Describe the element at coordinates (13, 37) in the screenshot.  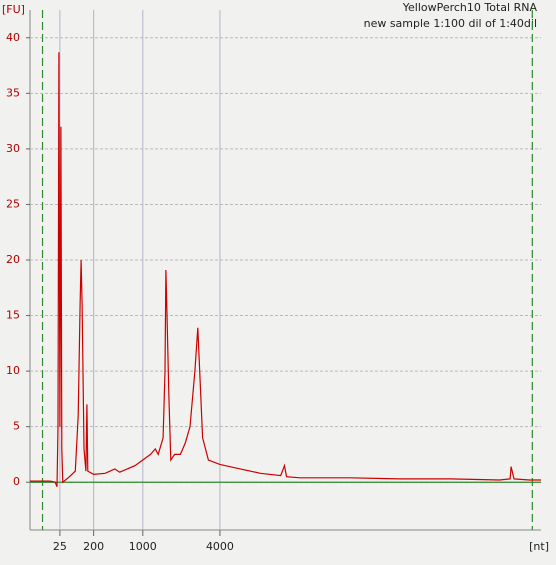
I see `y-tick-label: 40` at that location.